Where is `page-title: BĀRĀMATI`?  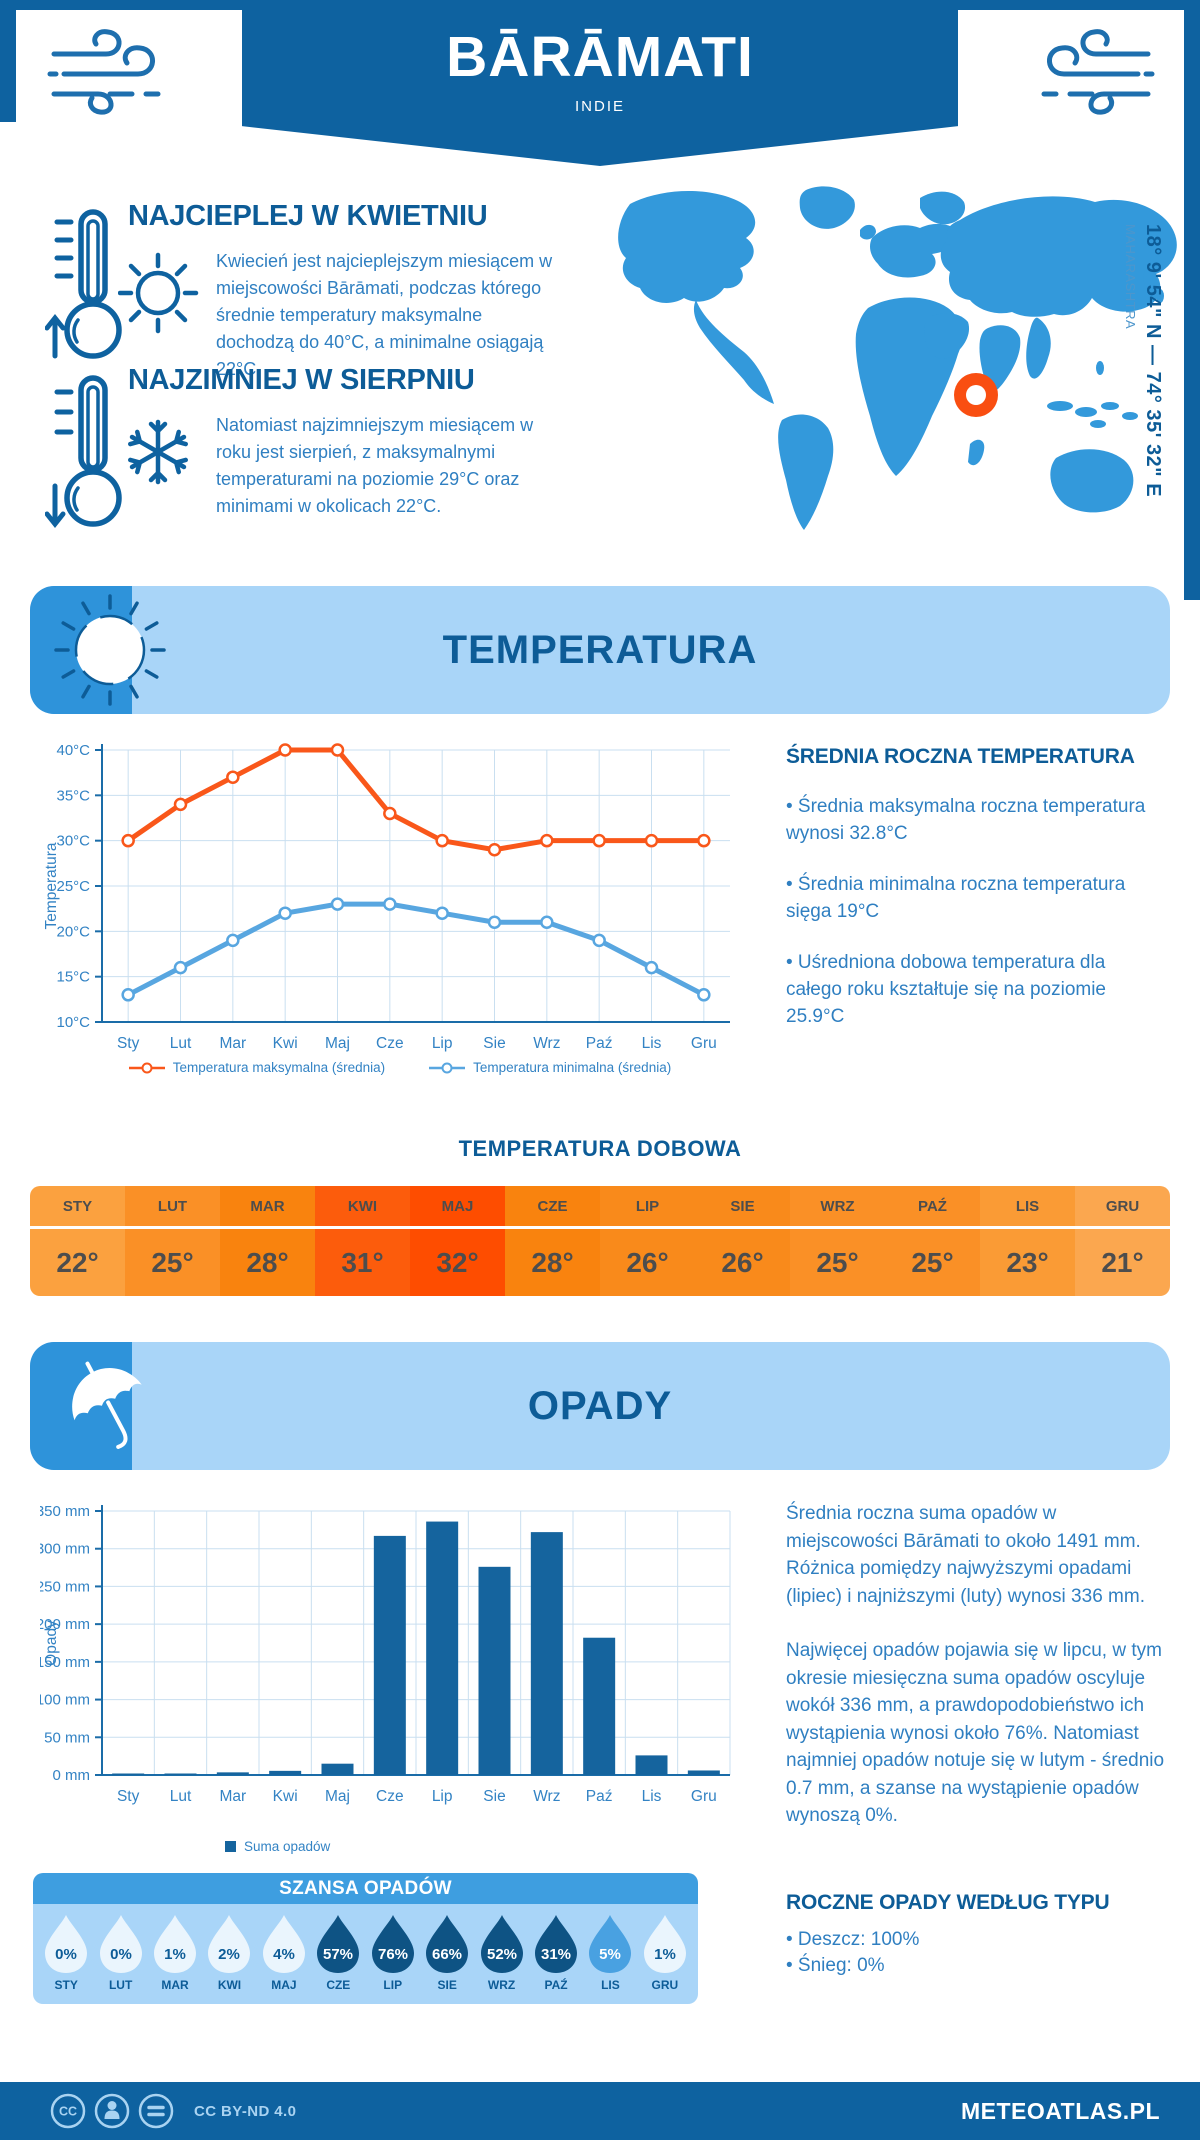
page-title: BĀRĀMATI is located at coordinates (600, 57).